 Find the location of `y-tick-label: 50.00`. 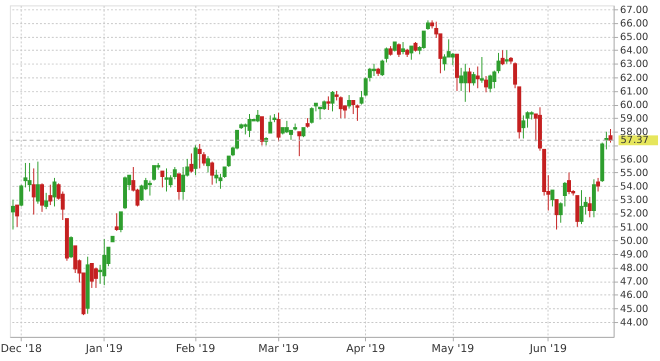

y-tick-label: 50.00 is located at coordinates (634, 241).